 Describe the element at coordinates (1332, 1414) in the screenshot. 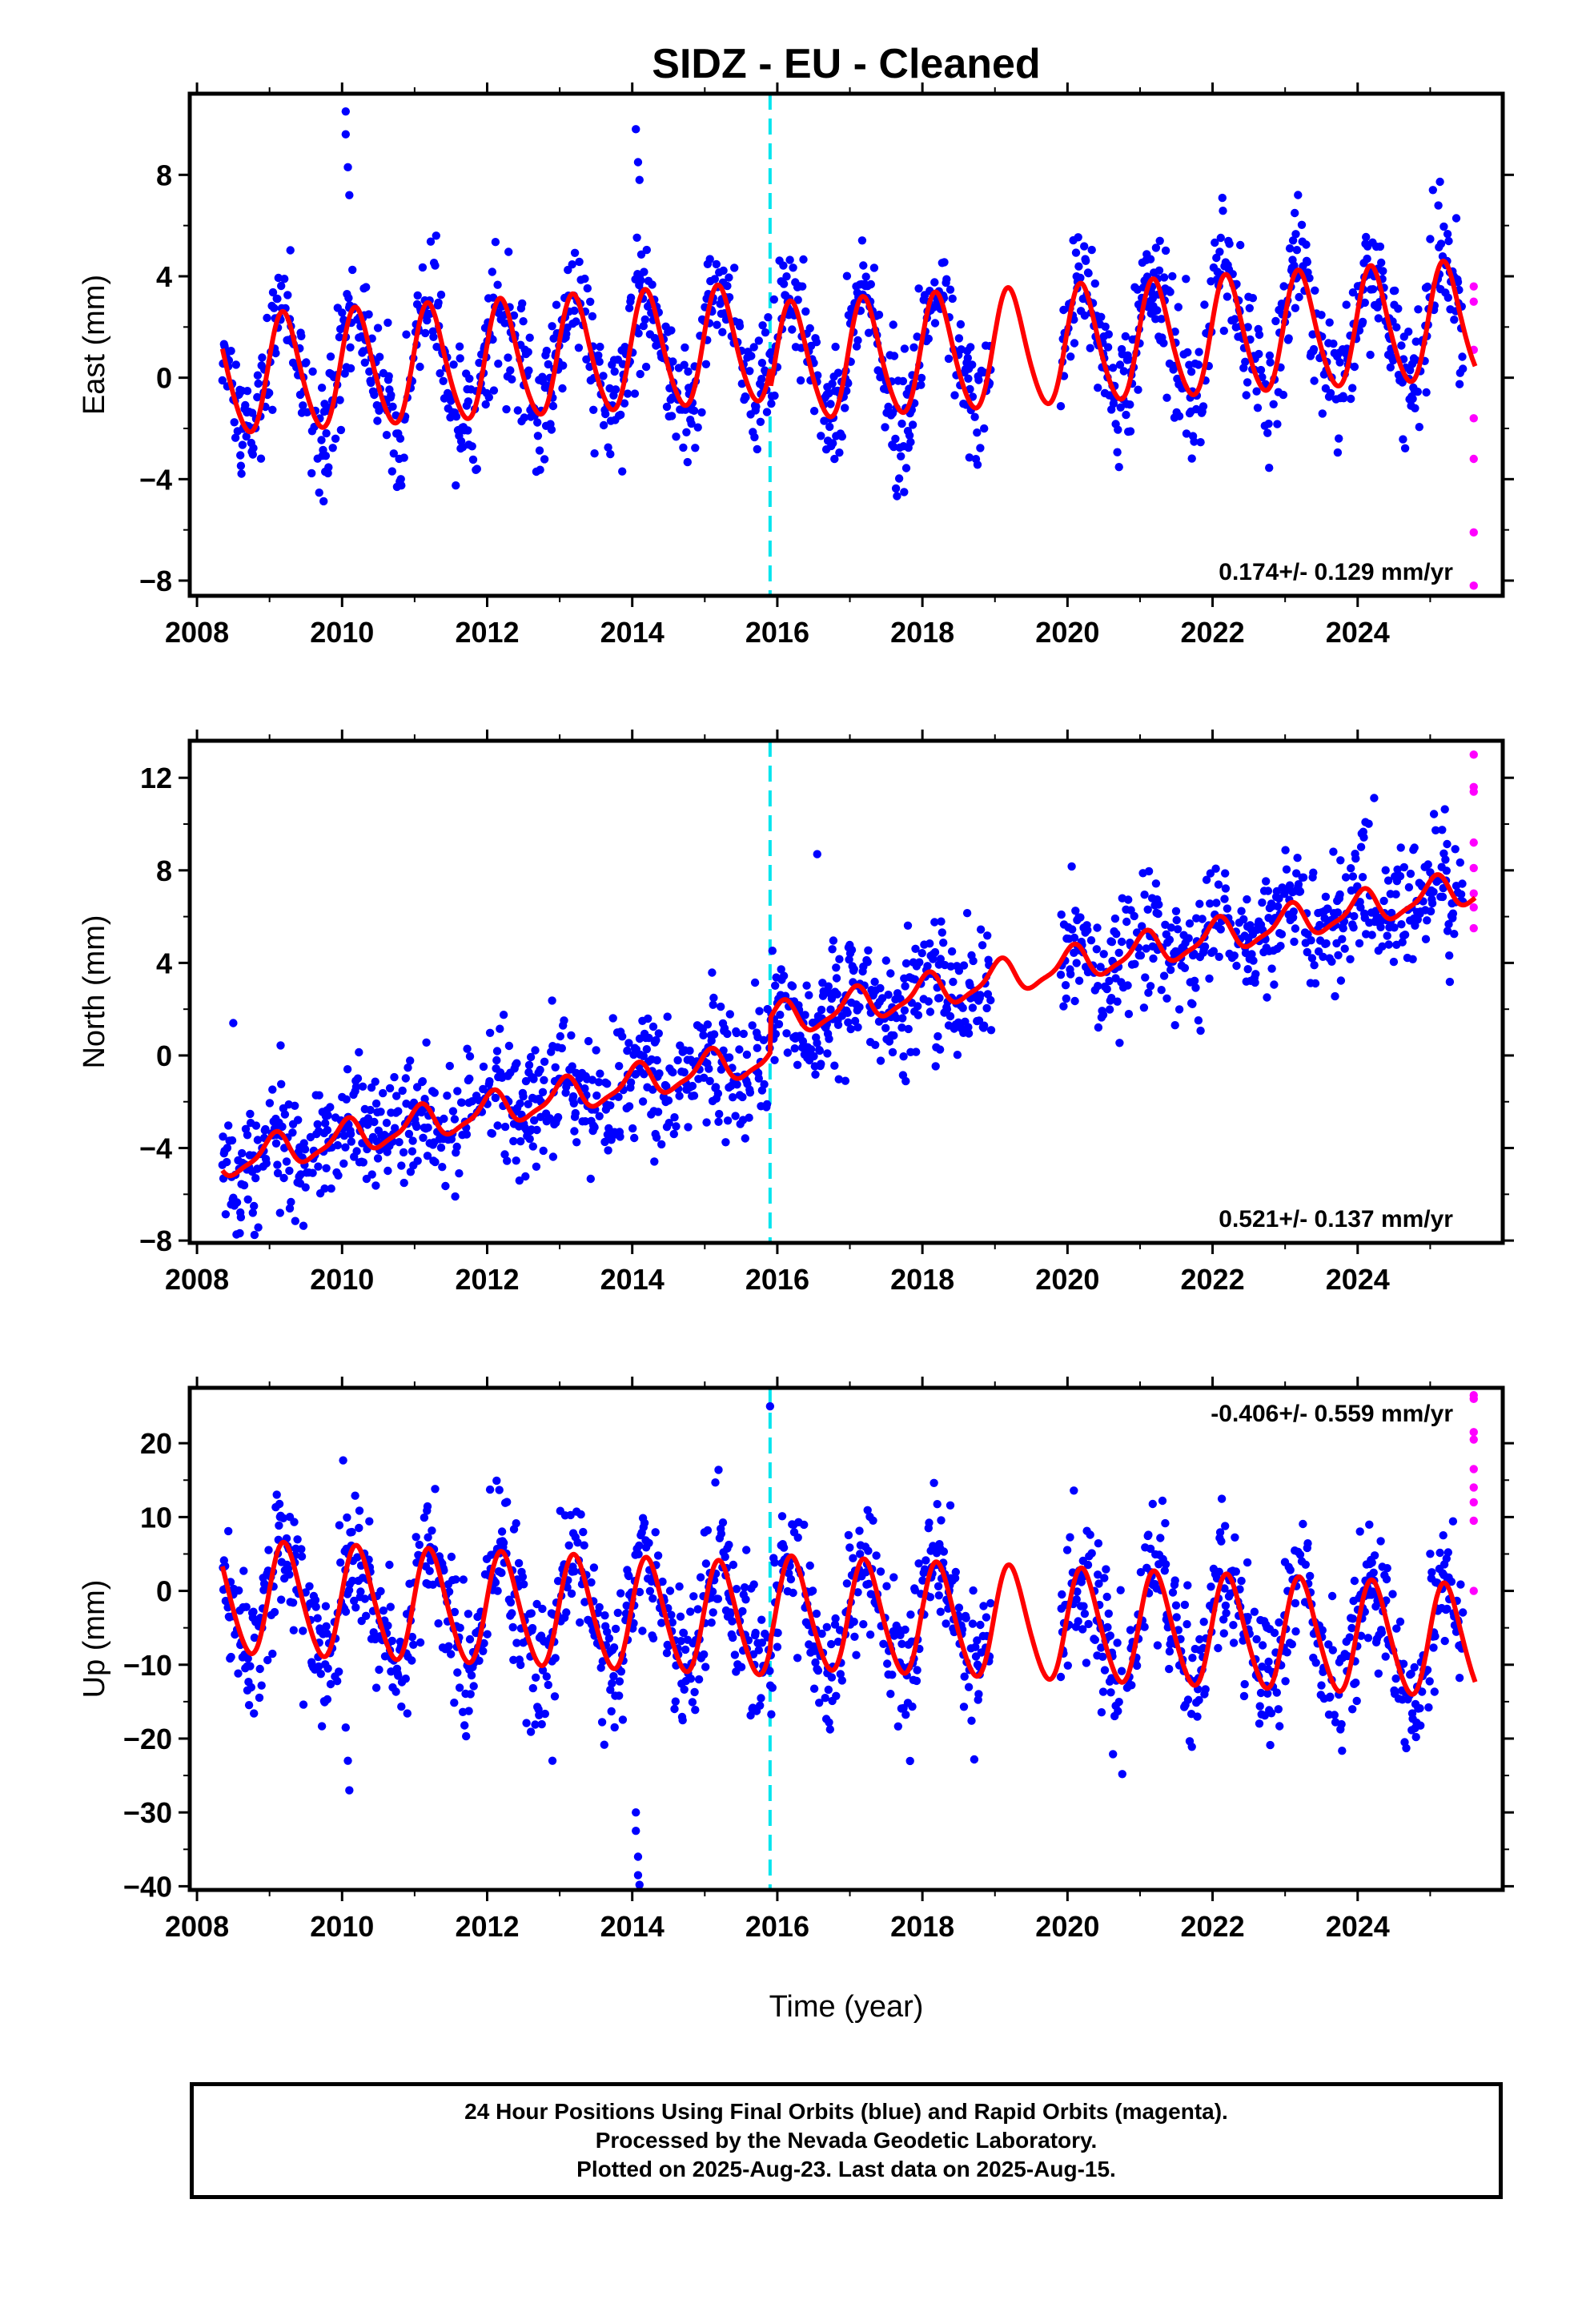

I see `rate-label: -0.406+/- 0.559 mm/yr` at that location.